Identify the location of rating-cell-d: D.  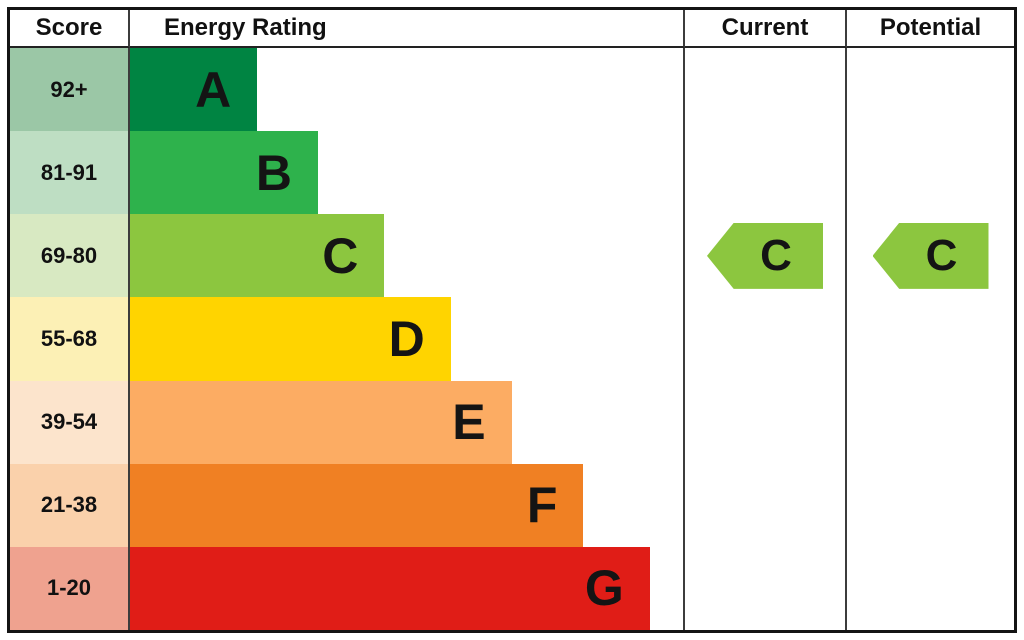
(407, 339).